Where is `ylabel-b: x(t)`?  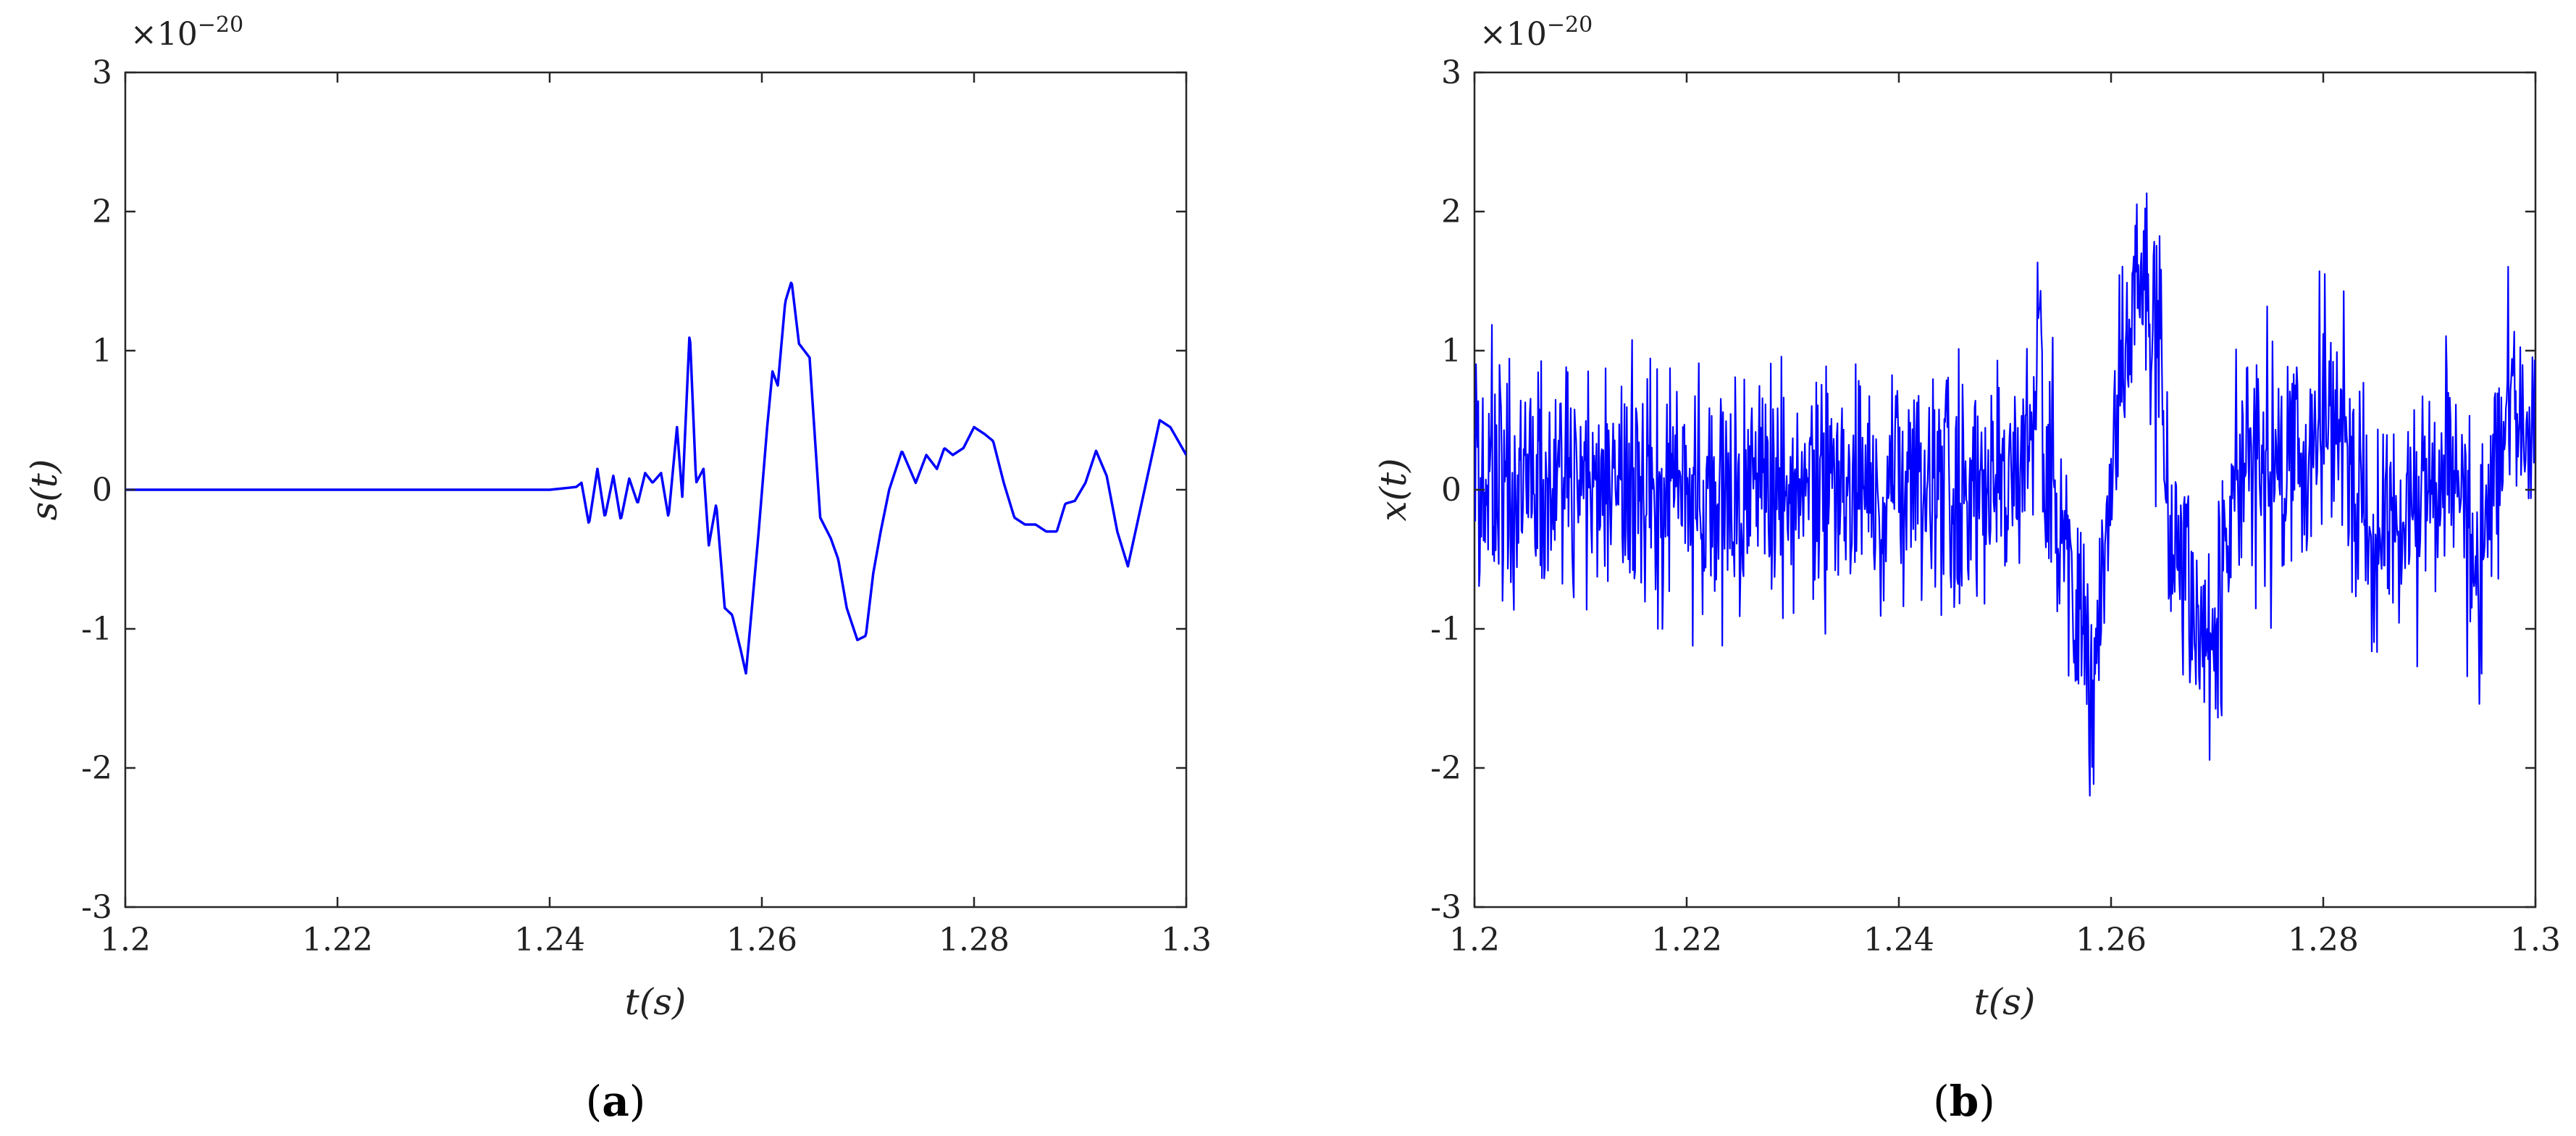 ylabel-b: x(t) is located at coordinates (1393, 490).